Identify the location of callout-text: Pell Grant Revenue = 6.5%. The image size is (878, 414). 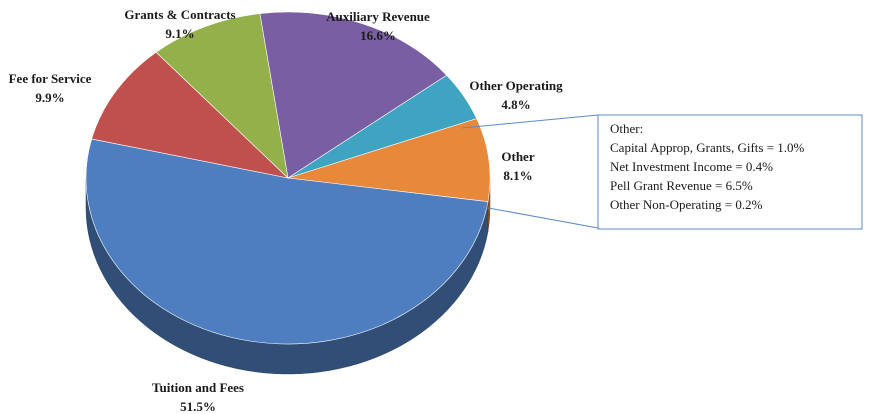
(681, 185).